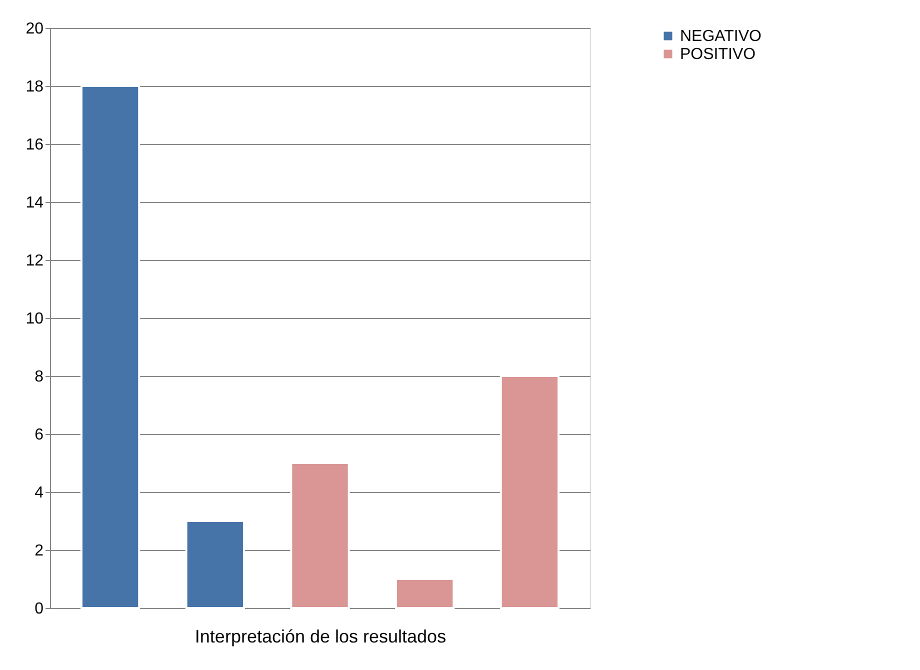  I want to click on legend-label: NEGATIVO, so click(721, 36).